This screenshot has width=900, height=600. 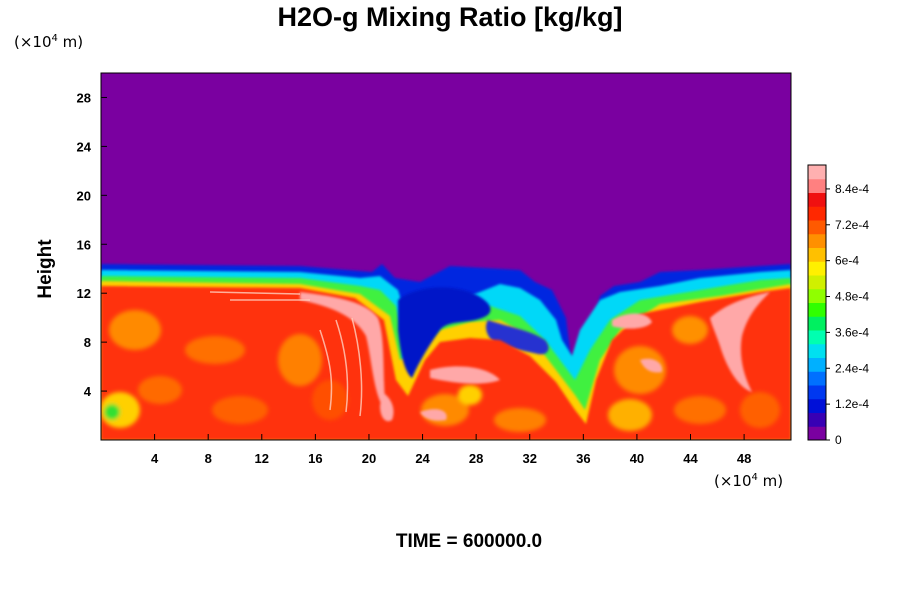 What do you see at coordinates (852, 368) in the screenshot?
I see `colorbar-tick-label: 2.4e-4` at bounding box center [852, 368].